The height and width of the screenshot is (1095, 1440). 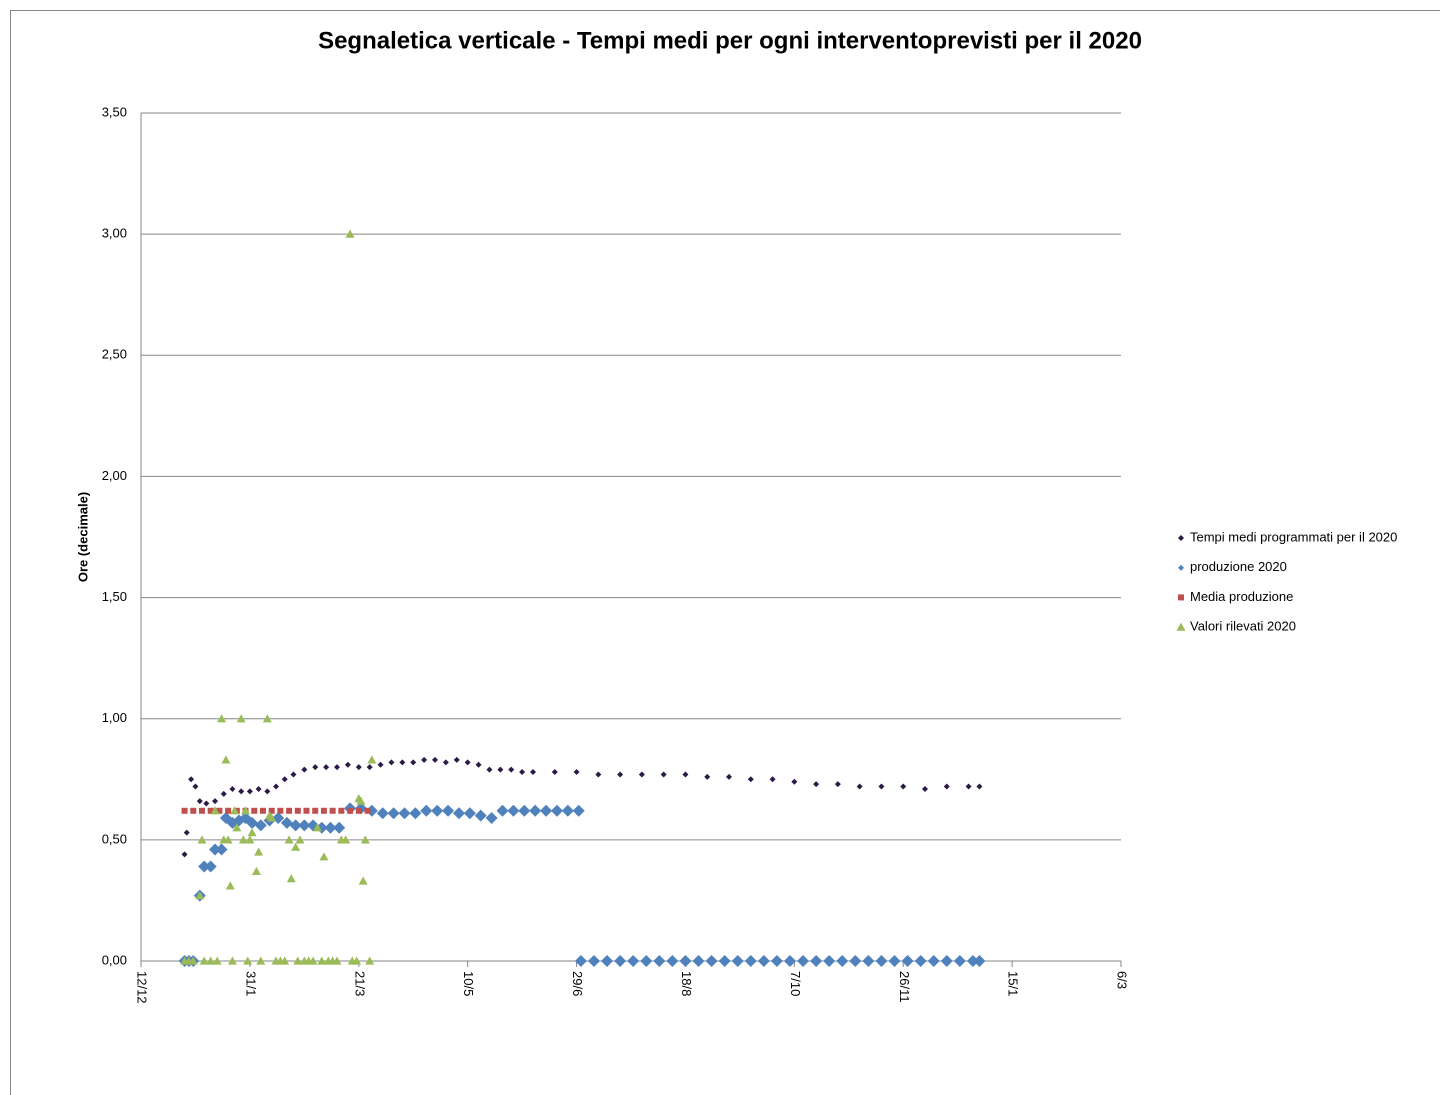 I want to click on x-tick-label: 15/1, so click(x=1013, y=983).